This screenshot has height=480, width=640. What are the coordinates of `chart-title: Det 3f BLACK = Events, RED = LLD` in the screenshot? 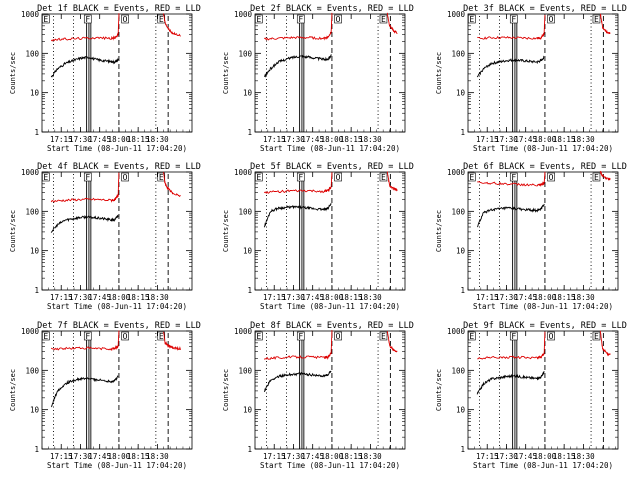 It's located at (545, 9).